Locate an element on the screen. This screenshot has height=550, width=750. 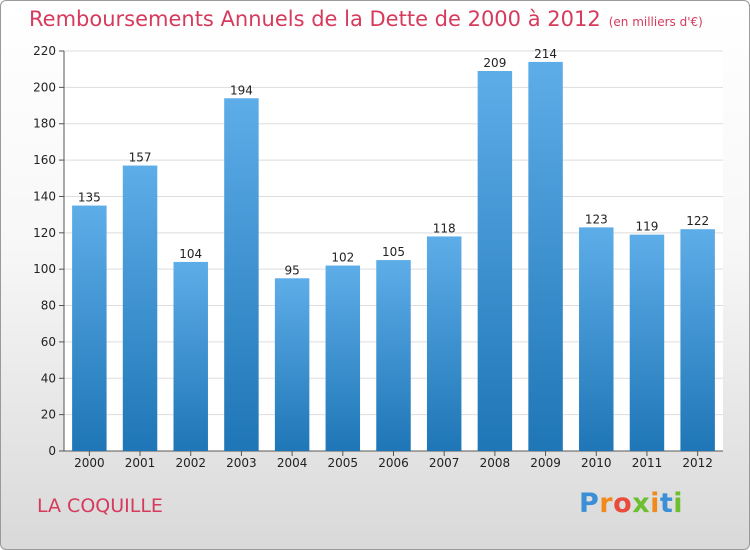
data-label-2003: 194 is located at coordinates (241, 90).